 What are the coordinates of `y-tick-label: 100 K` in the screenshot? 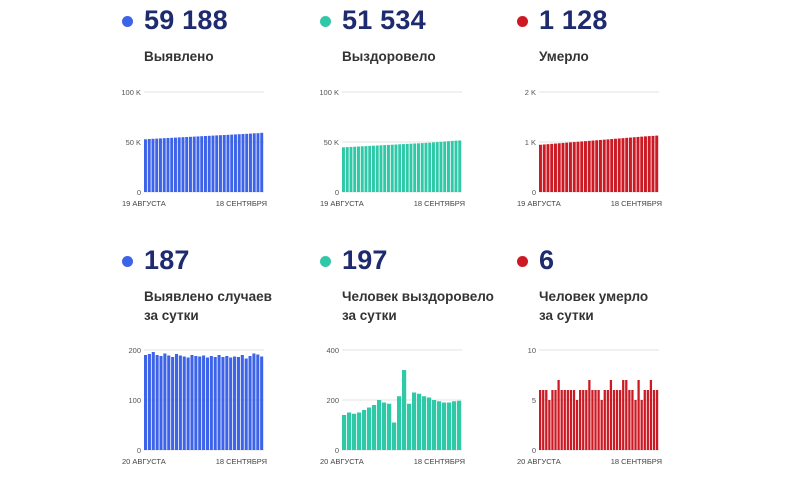 It's located at (131, 92).